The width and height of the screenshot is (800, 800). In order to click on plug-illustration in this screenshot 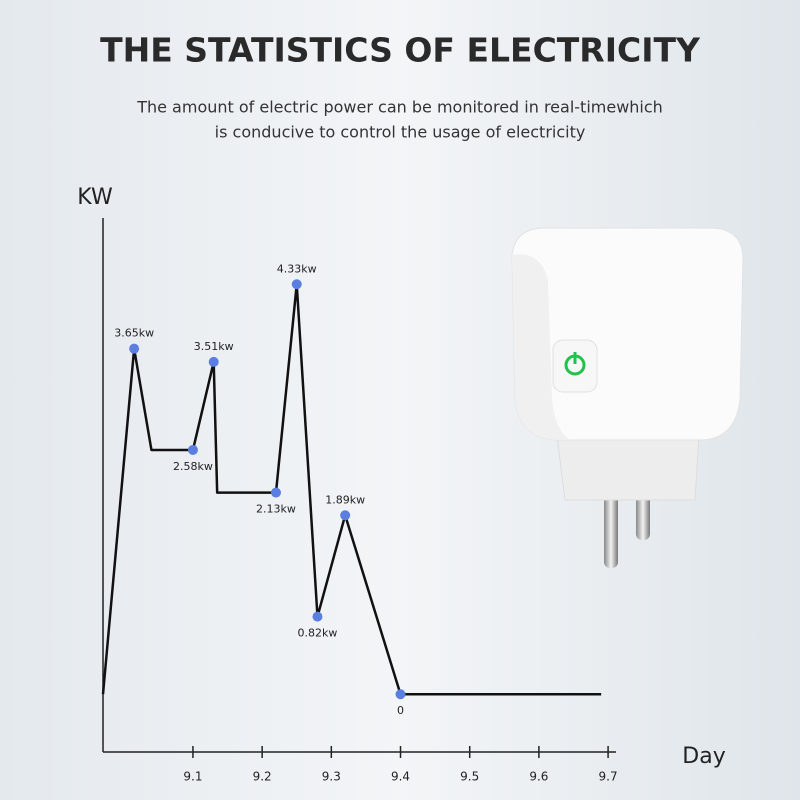, I will do `click(627, 397)`.